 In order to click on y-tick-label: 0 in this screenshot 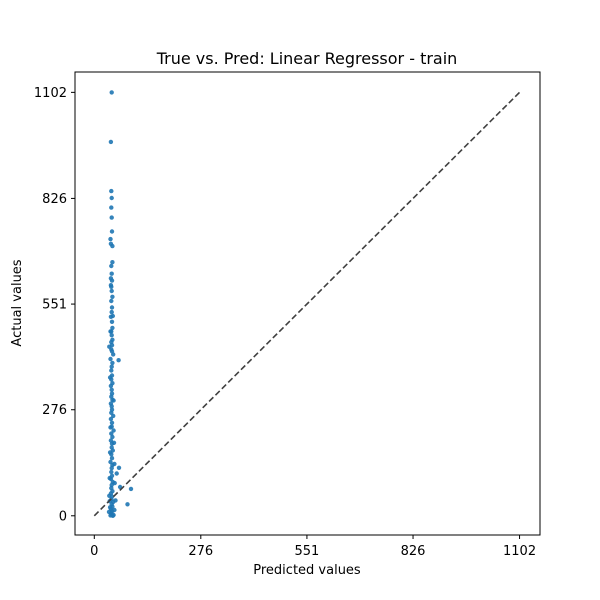, I will do `click(63, 516)`.